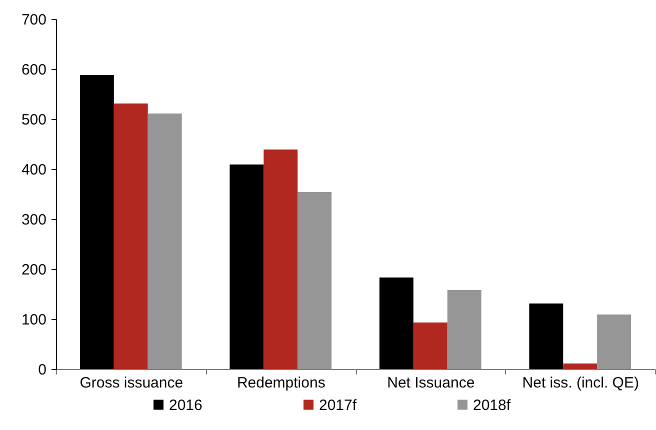 The width and height of the screenshot is (656, 430). I want to click on y-tick-label: 200, so click(33, 270).